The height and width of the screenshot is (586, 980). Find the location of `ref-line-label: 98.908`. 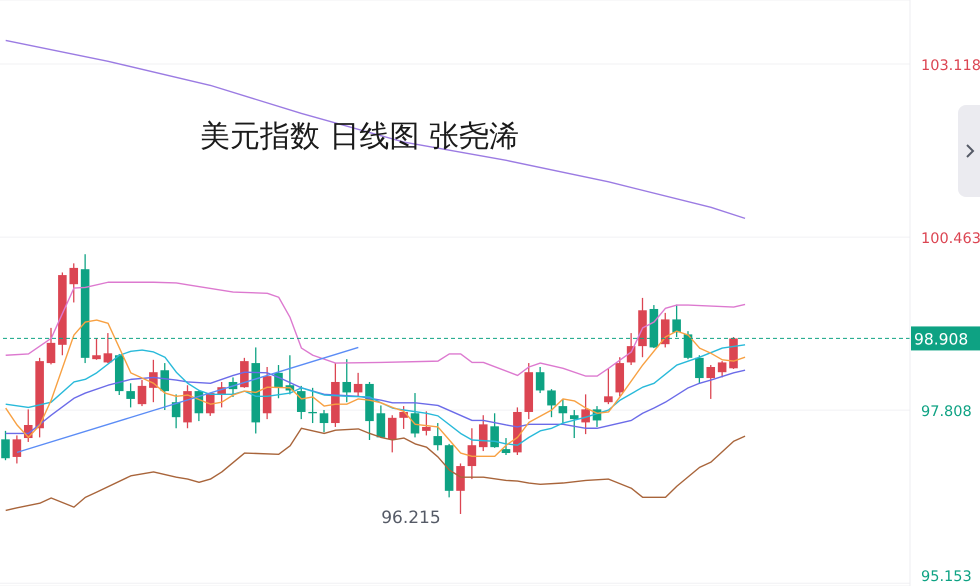

ref-line-label: 98.908 is located at coordinates (941, 339).